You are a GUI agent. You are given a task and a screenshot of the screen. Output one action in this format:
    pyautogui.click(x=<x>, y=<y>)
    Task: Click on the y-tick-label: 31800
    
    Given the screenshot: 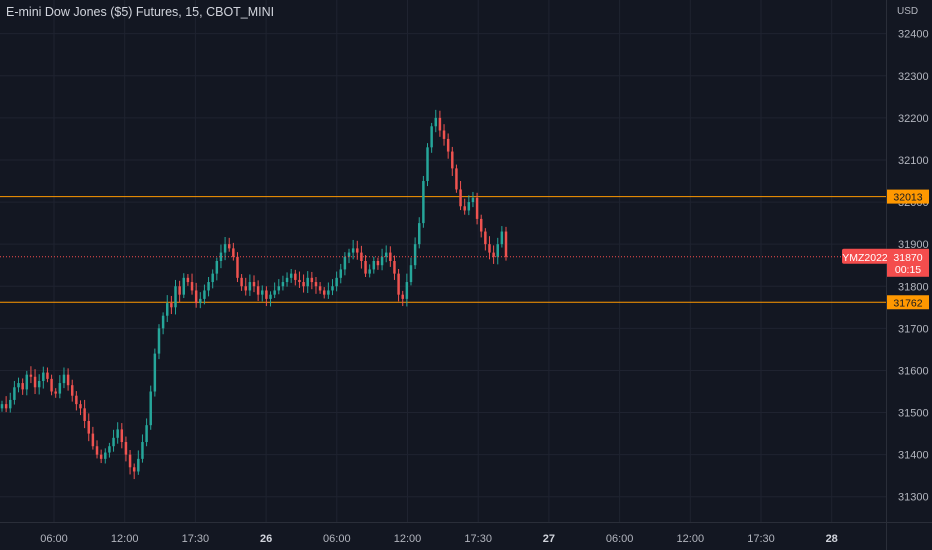 What is the action you would take?
    pyautogui.click(x=913, y=287)
    